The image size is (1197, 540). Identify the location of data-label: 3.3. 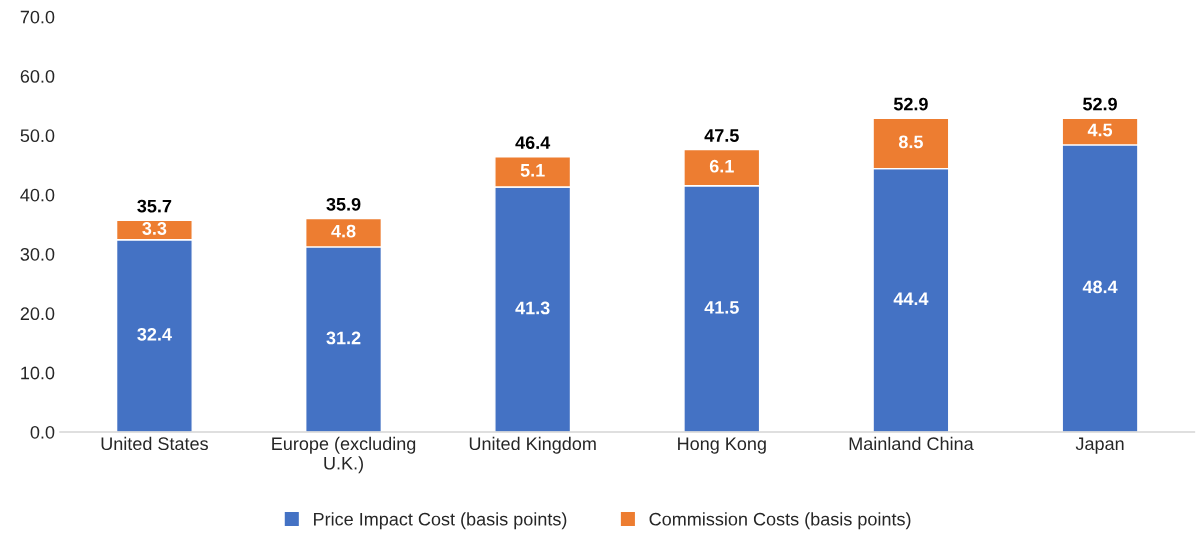
(154, 228).